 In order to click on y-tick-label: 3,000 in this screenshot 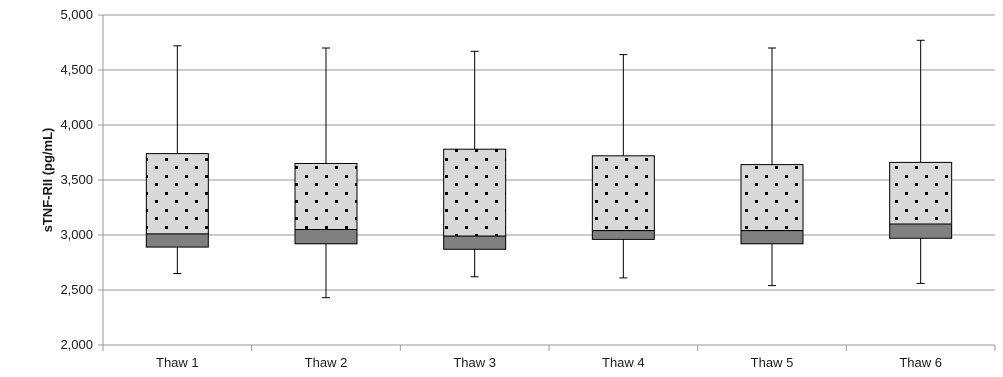, I will do `click(76, 234)`.